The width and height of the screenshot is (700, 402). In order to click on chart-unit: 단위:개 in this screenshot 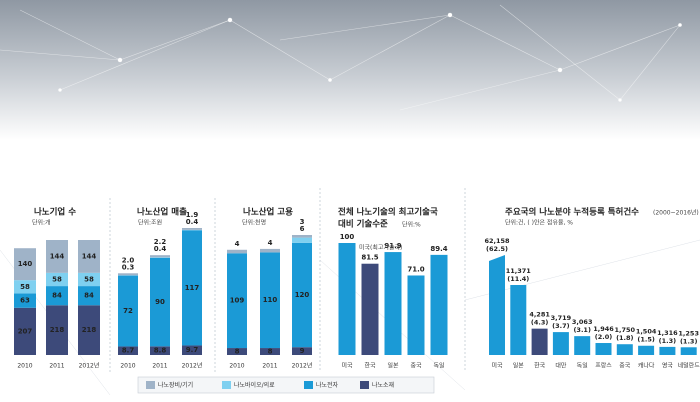, I will do `click(41, 223)`.